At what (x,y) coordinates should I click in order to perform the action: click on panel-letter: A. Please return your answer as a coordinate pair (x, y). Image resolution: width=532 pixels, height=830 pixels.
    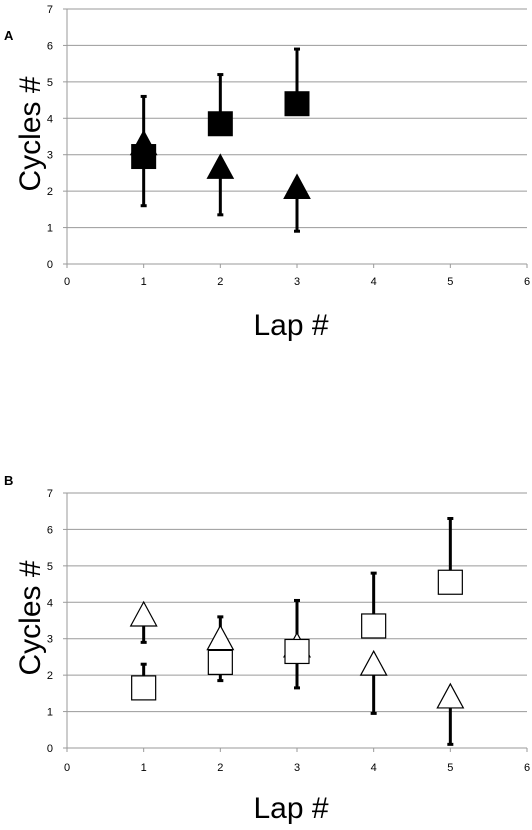
    Looking at the image, I should click on (9, 35).